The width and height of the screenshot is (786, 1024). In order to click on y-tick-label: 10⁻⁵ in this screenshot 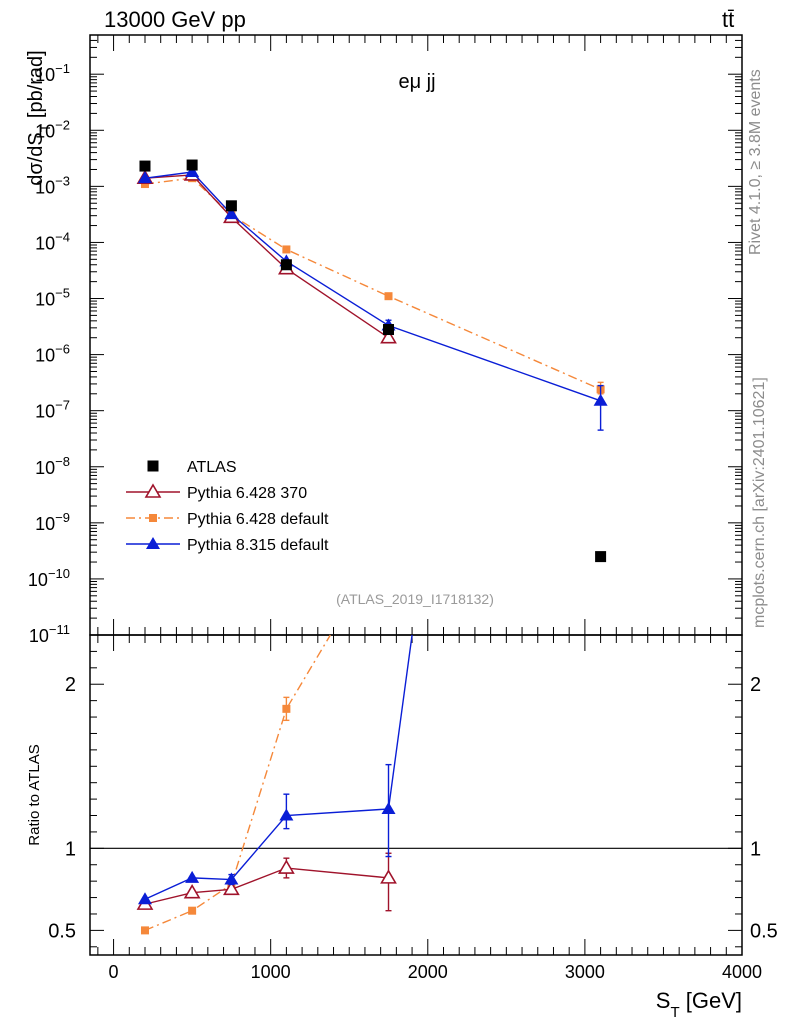, I will do `click(52, 298)`.